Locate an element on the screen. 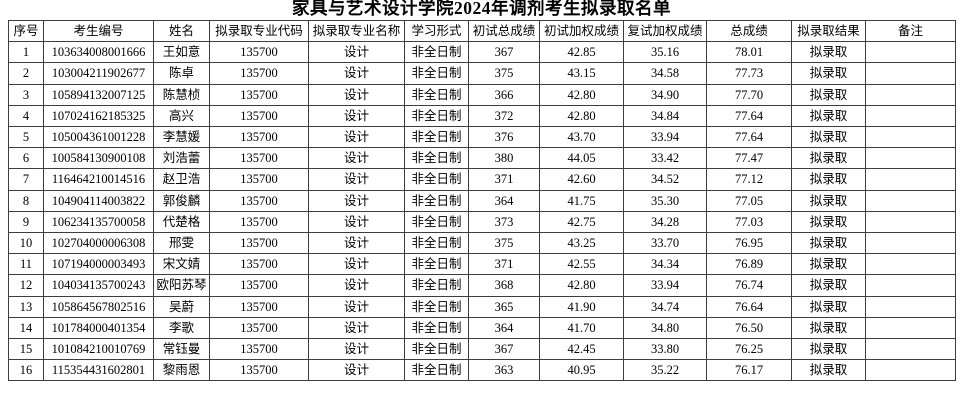 The width and height of the screenshot is (974, 400). cell-total-score: 76.89 is located at coordinates (749, 264).